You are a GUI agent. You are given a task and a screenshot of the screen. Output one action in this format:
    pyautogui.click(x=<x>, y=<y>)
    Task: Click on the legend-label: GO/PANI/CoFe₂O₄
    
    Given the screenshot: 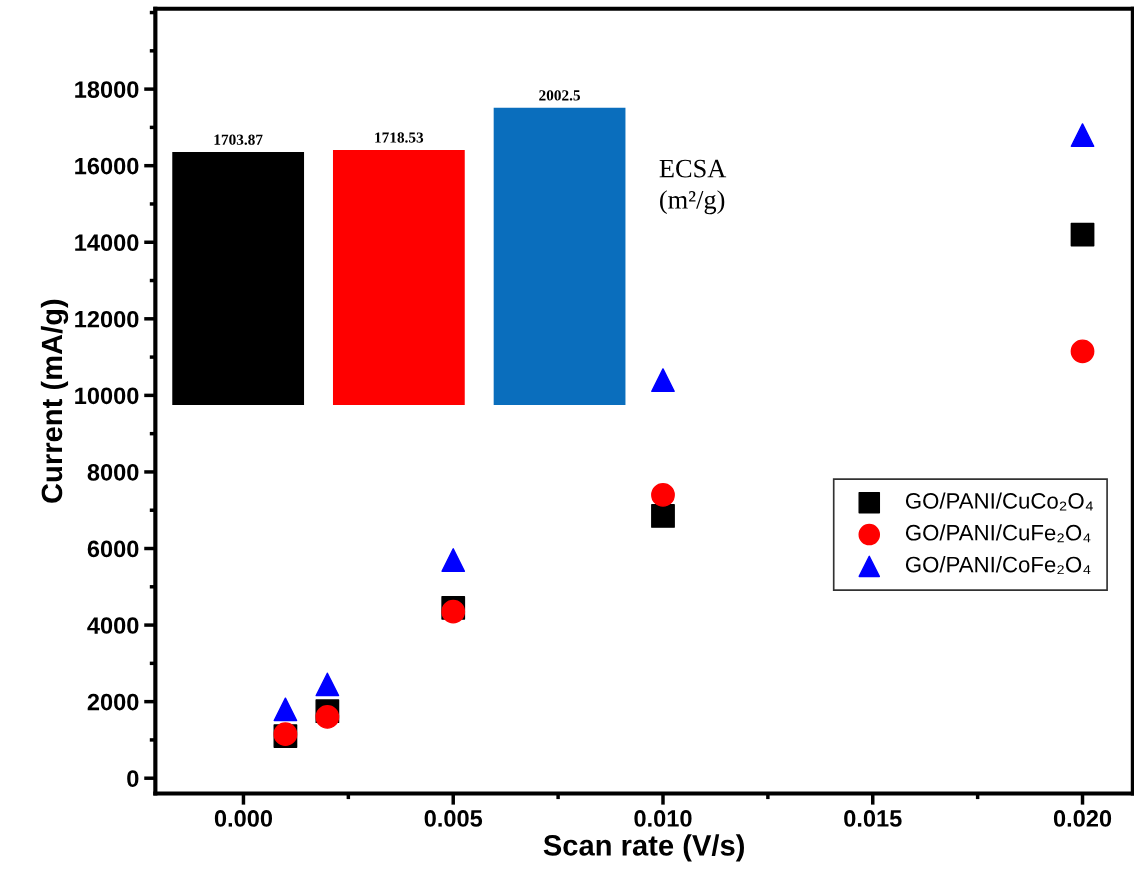 What is the action you would take?
    pyautogui.click(x=998, y=565)
    